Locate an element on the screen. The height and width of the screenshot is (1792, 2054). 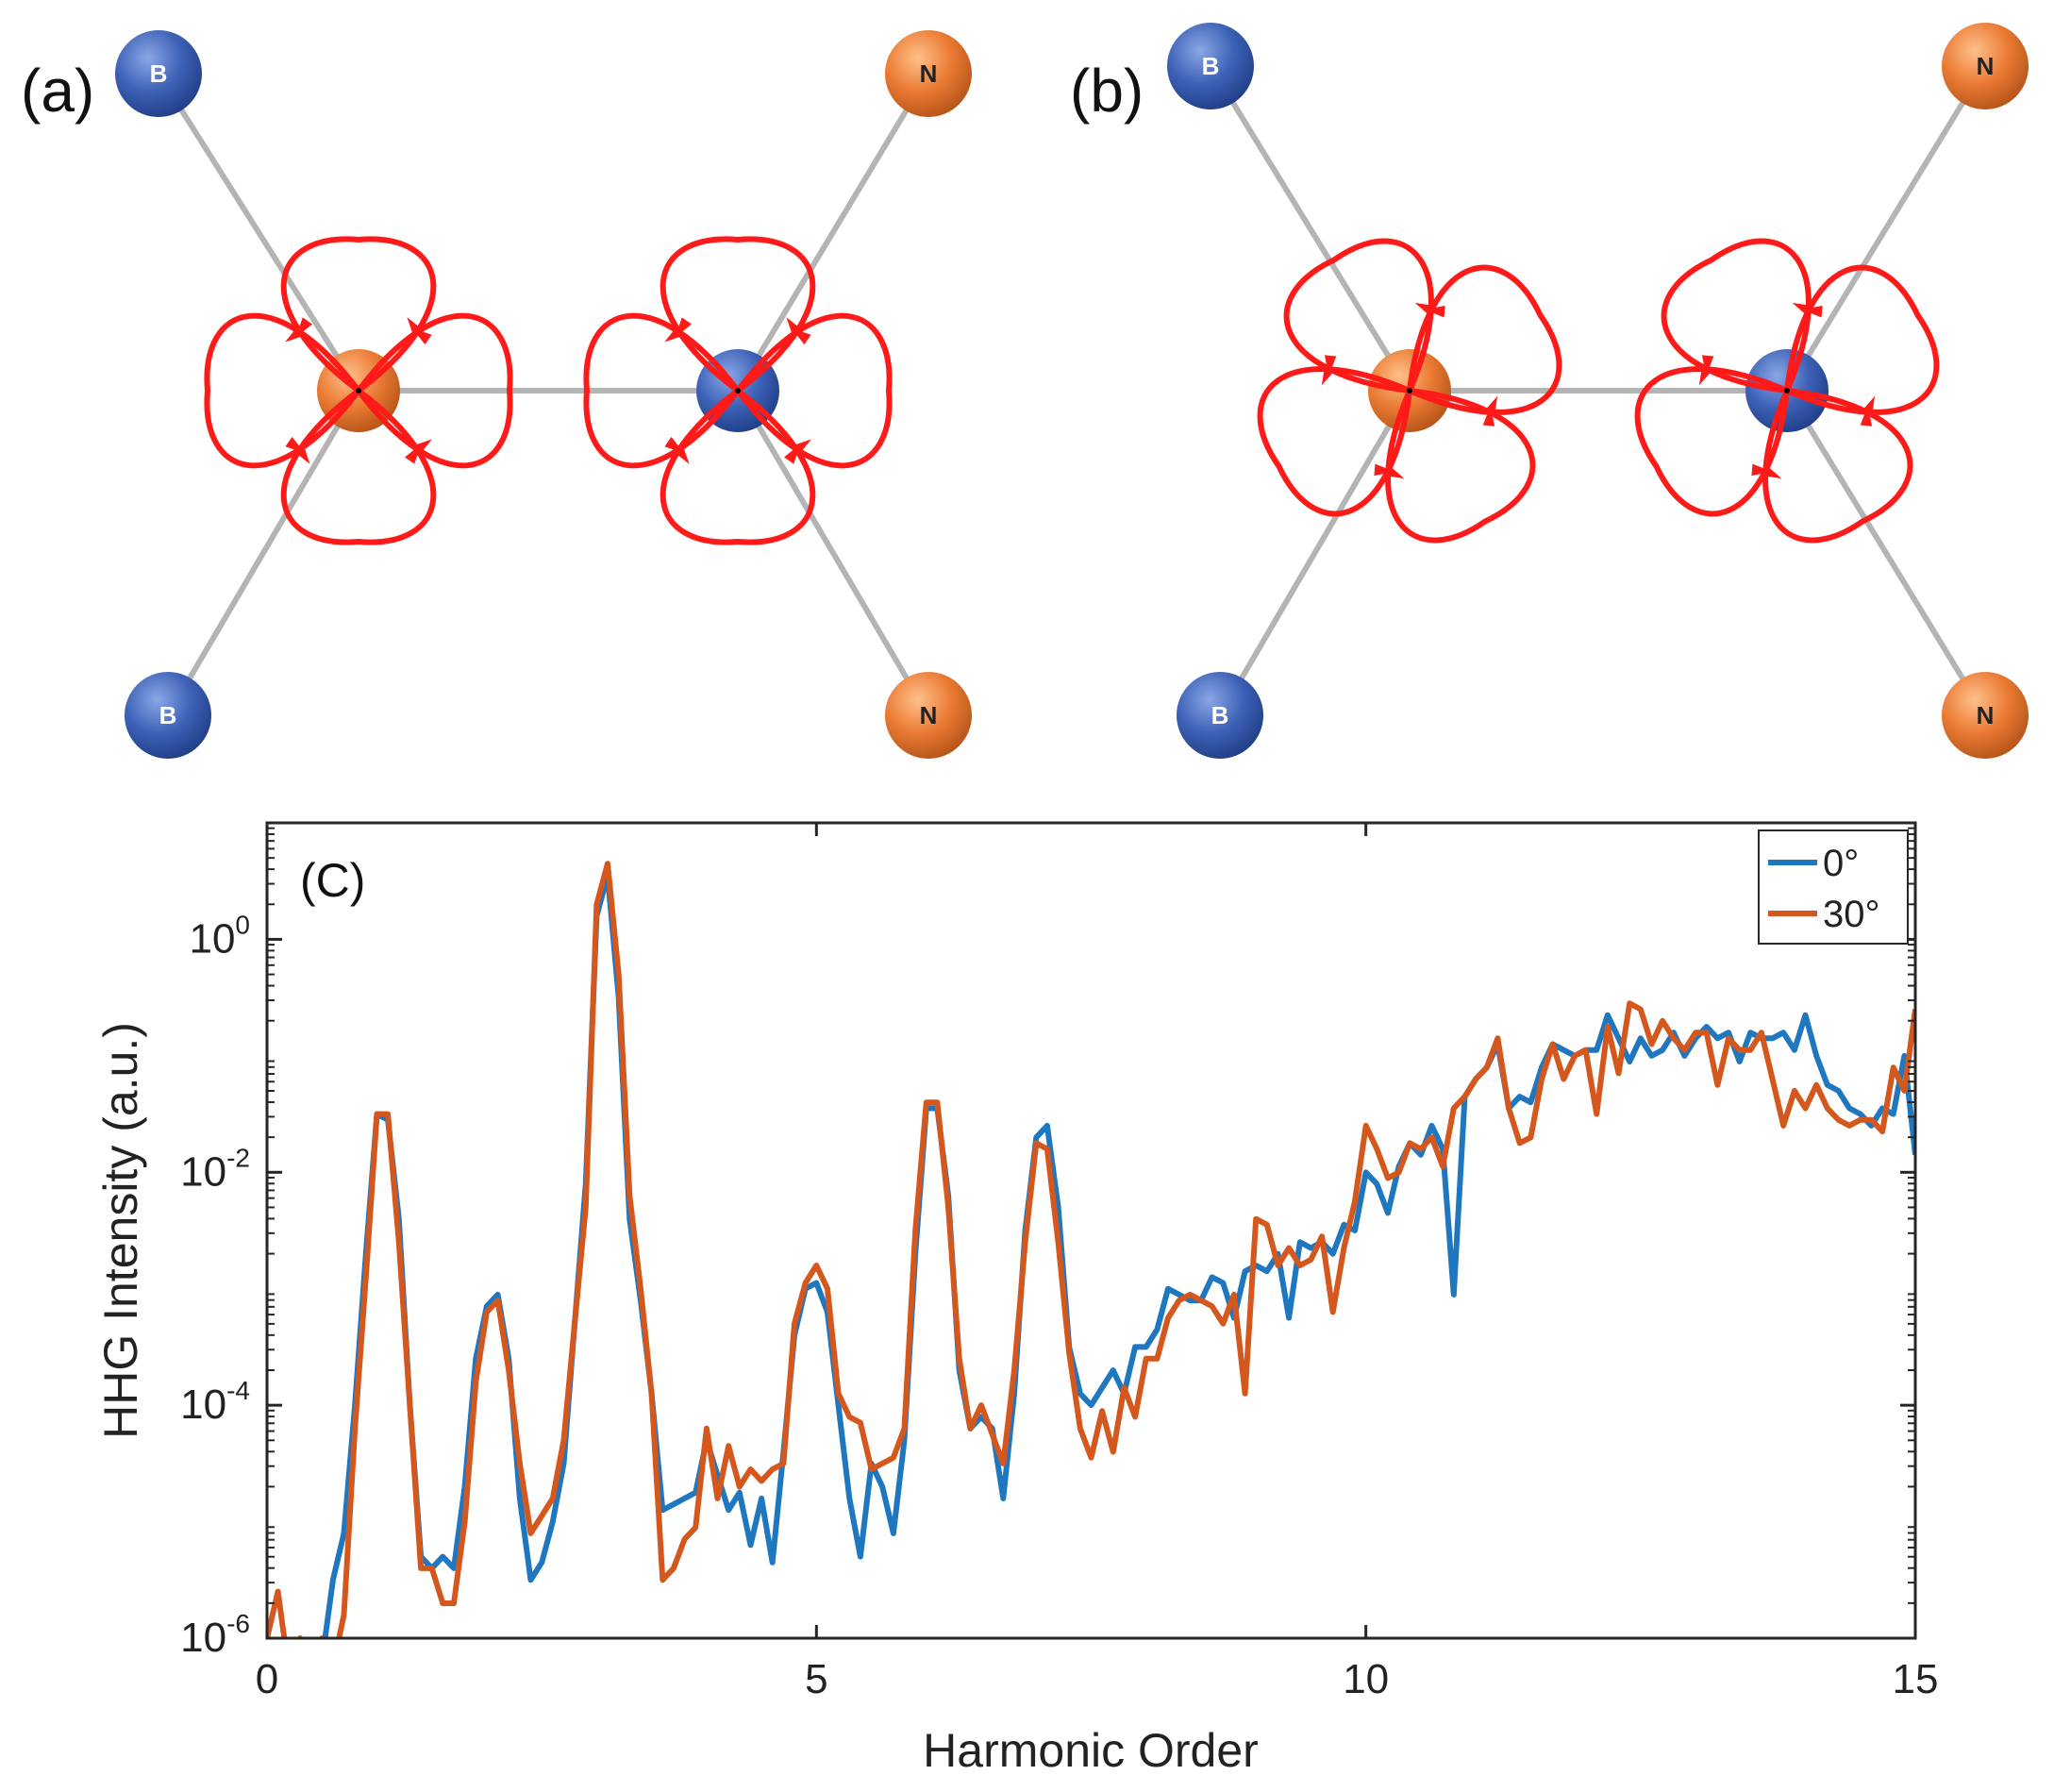
panel-b-label: (b) is located at coordinates (1107, 91).